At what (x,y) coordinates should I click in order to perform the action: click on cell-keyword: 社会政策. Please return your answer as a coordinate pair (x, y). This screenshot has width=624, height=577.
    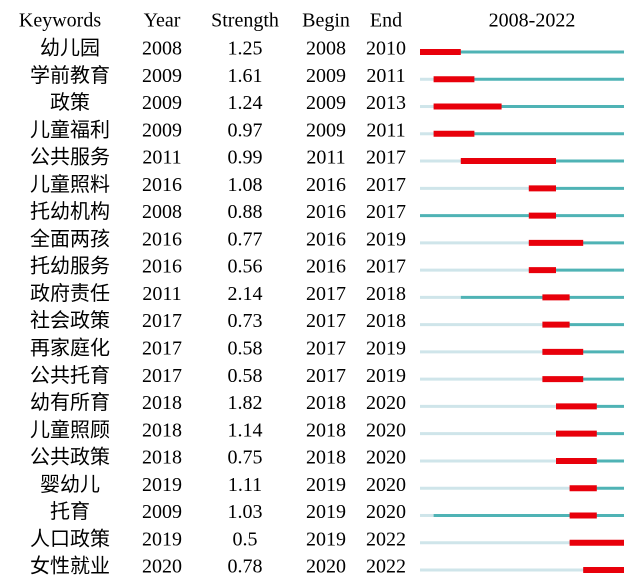
    Looking at the image, I should click on (70, 320).